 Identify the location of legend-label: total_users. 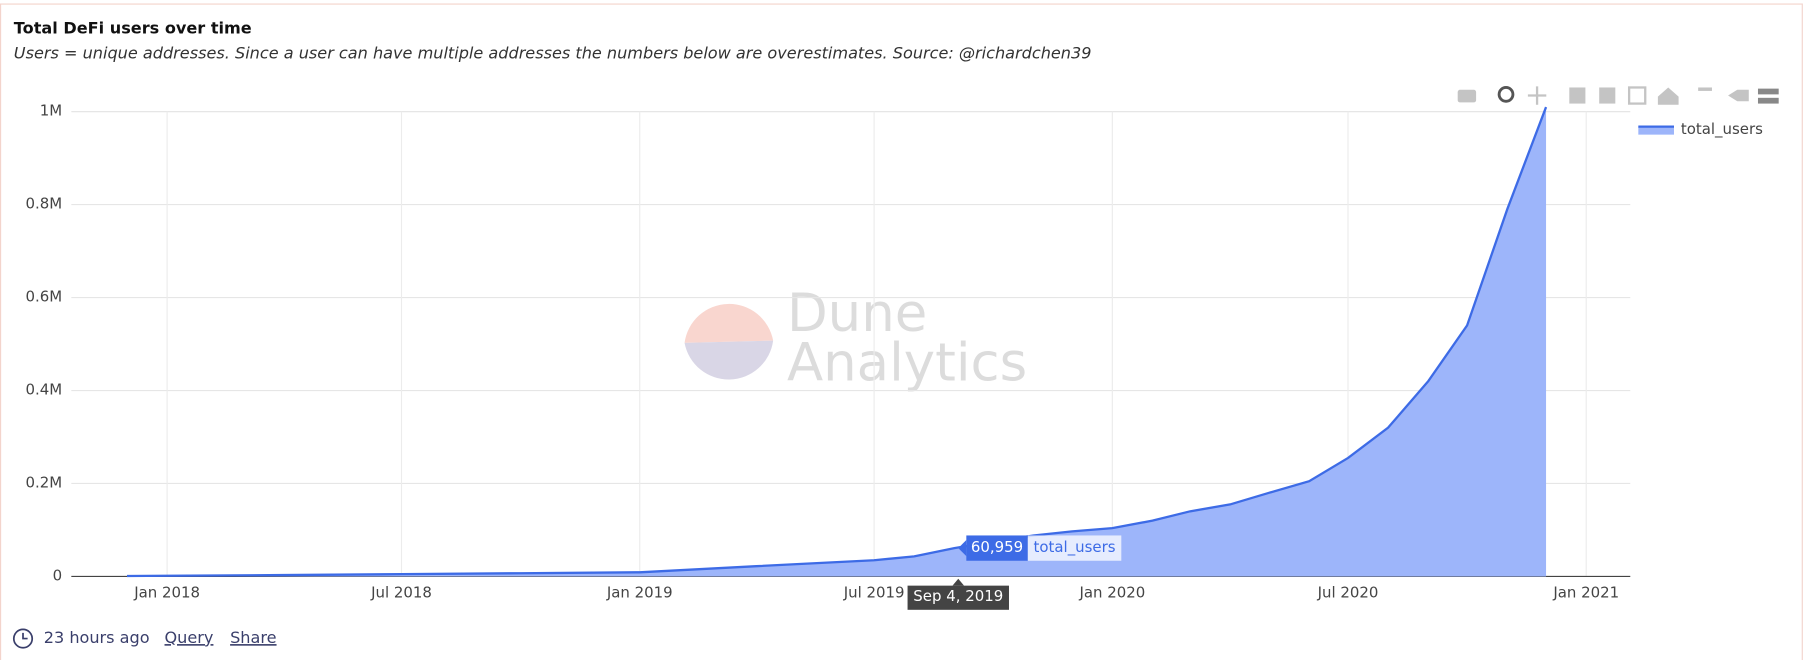
(1722, 129).